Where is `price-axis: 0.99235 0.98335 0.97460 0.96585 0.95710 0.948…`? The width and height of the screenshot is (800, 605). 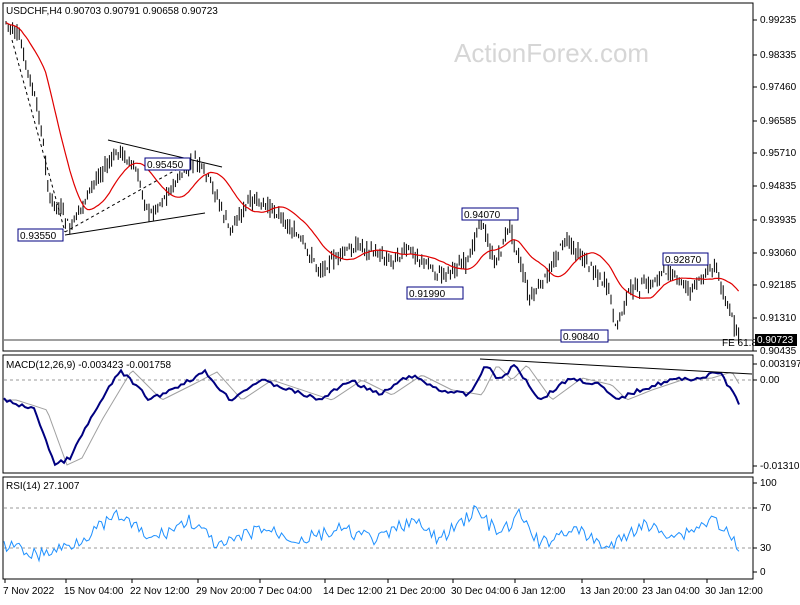
price-axis: 0.99235 0.98335 0.97460 0.96585 0.95710 0.948… is located at coordinates (775, 186).